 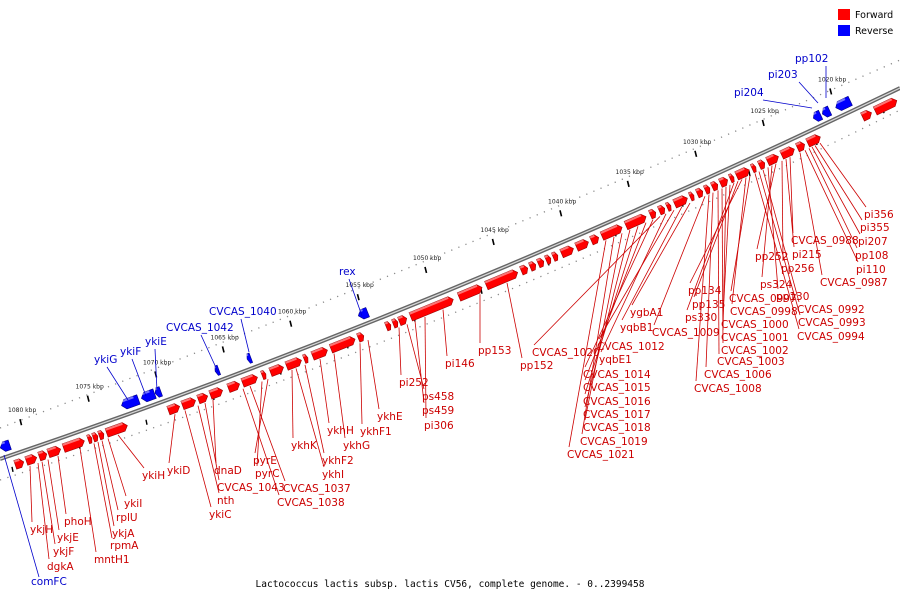 I want to click on forward-gene-label: CVCAS_1038, so click(x=311, y=503).